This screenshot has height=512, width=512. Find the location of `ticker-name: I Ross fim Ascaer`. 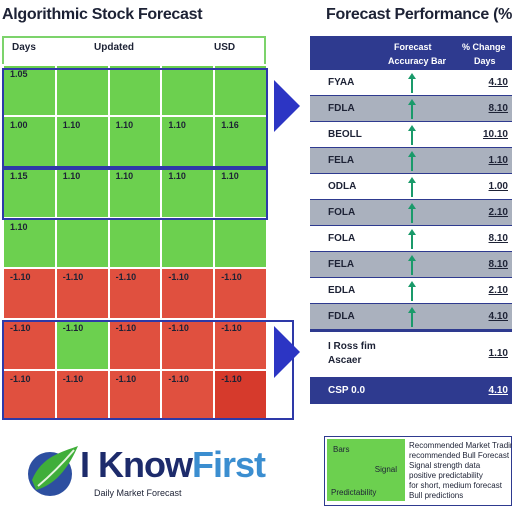

ticker-name: I Ross fim Ascaer is located at coordinates (352, 353).